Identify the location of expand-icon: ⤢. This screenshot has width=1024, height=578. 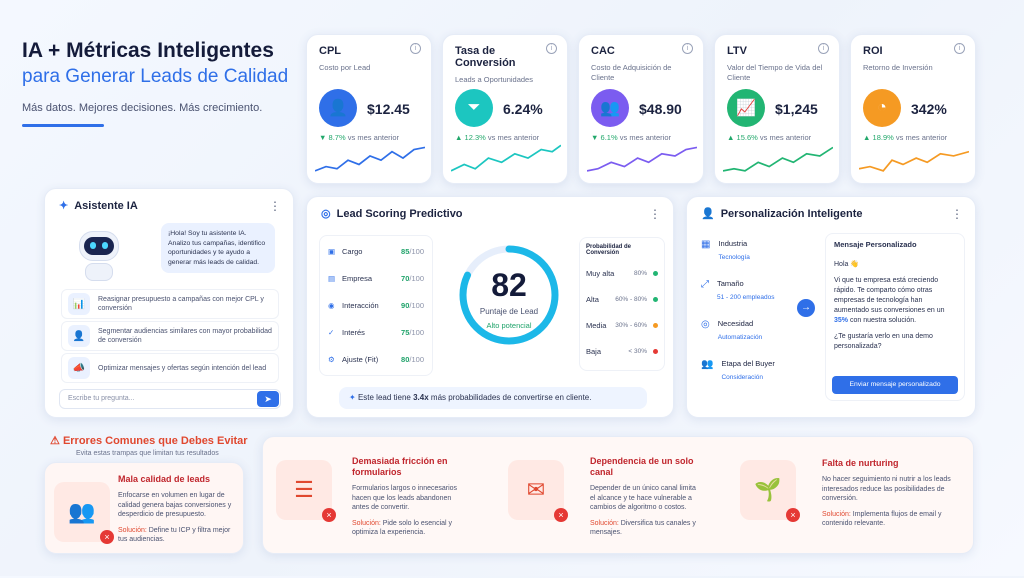
(705, 284).